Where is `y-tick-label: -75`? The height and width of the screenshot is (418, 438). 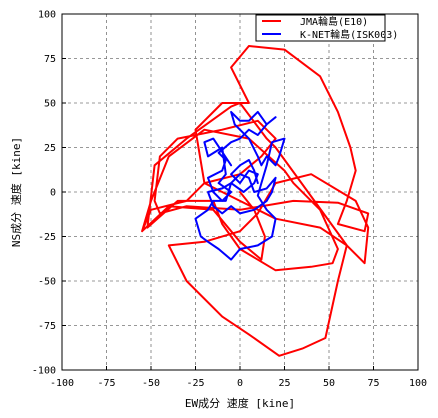 y-tick-label: -75 is located at coordinates (47, 326).